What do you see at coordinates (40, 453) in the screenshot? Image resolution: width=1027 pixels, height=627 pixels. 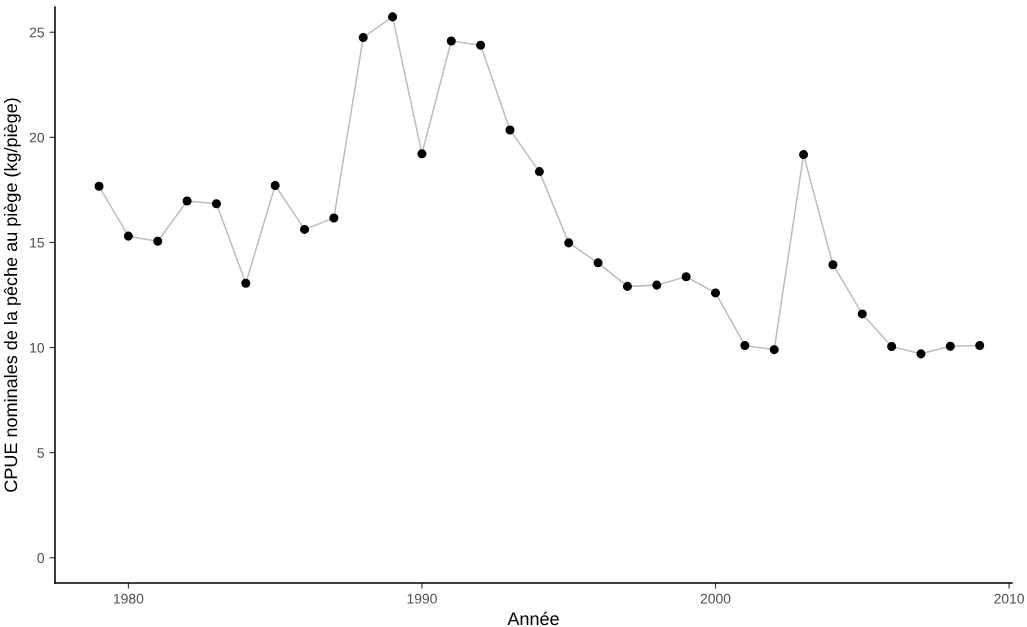 I see `y-tick-label: 5` at bounding box center [40, 453].